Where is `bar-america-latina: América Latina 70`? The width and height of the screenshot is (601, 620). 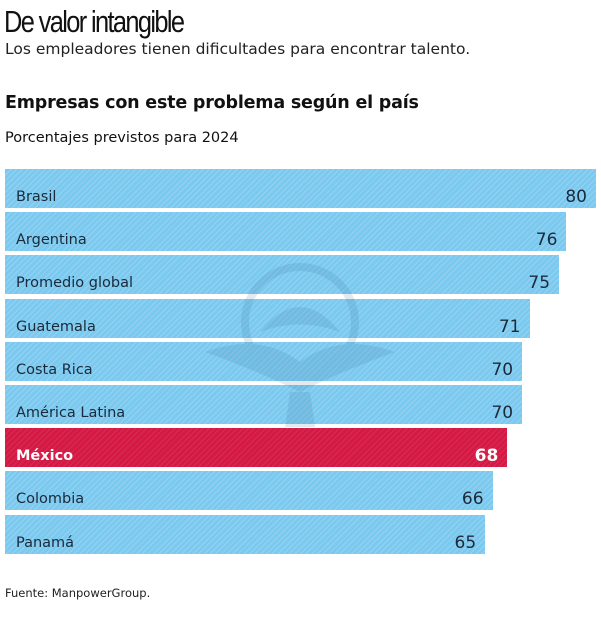 bar-america-latina: América Latina 70 is located at coordinates (264, 404).